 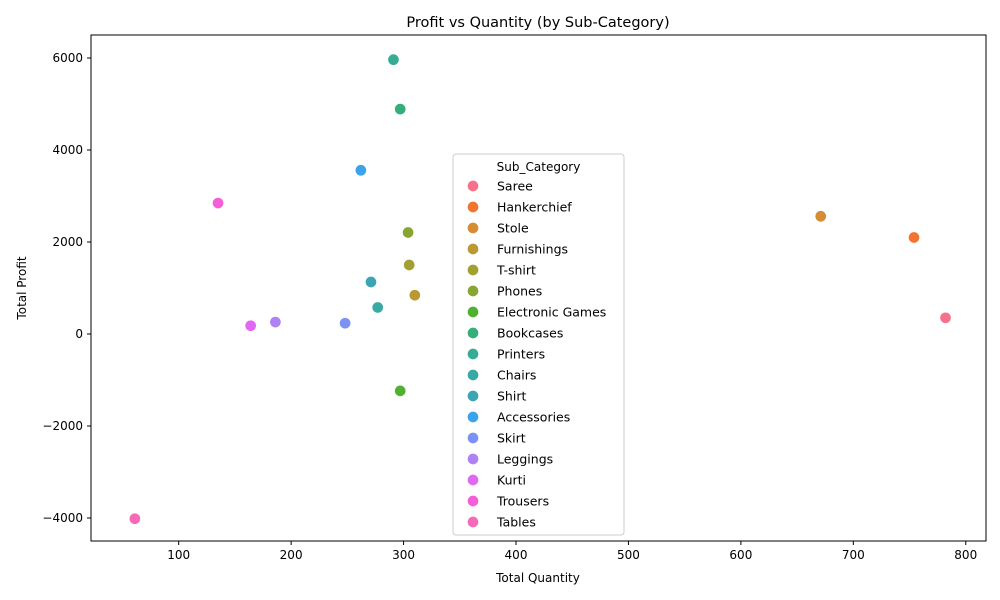 What do you see at coordinates (79, 334) in the screenshot?
I see `y-tick-label: 0` at bounding box center [79, 334].